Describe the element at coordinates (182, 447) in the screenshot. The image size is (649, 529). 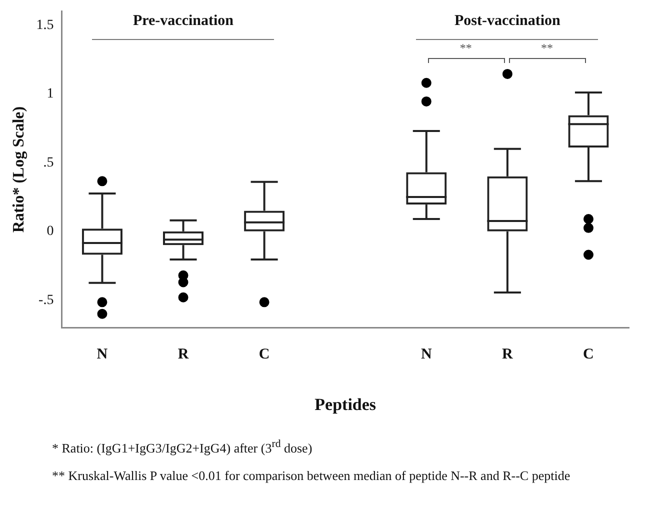
I see `text: * Ratio: (IgG1+IgG3/IgG2+IgG4) after (3$^{rd}$ dose)` at that location.